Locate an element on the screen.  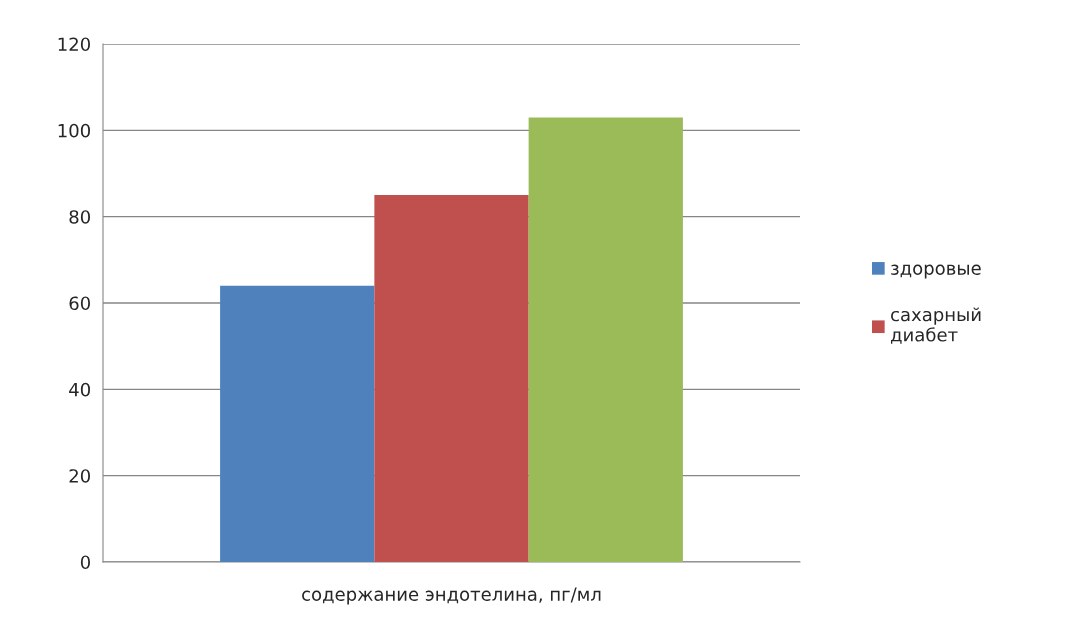
y-tick-label: 120 is located at coordinates (74, 44).